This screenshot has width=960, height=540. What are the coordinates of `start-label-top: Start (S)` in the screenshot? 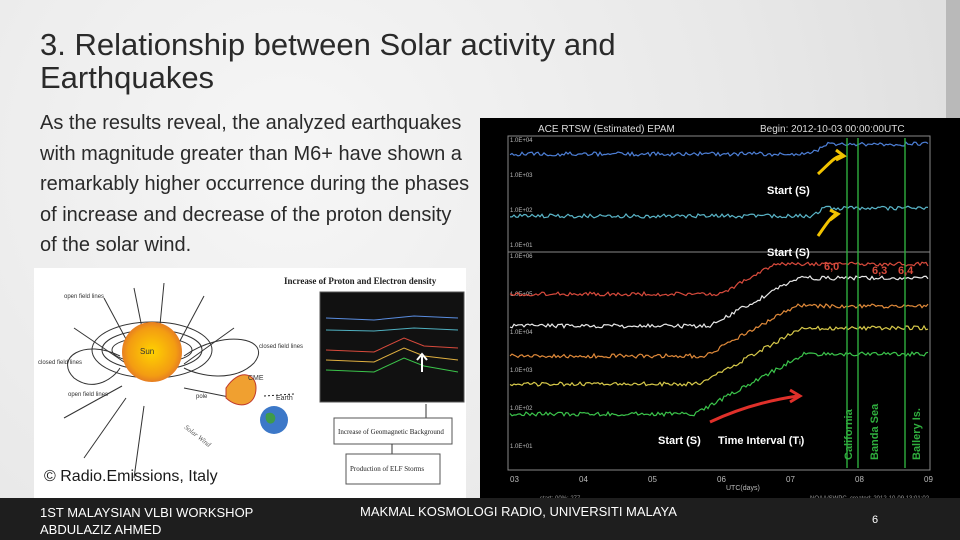 It's located at (788, 191).